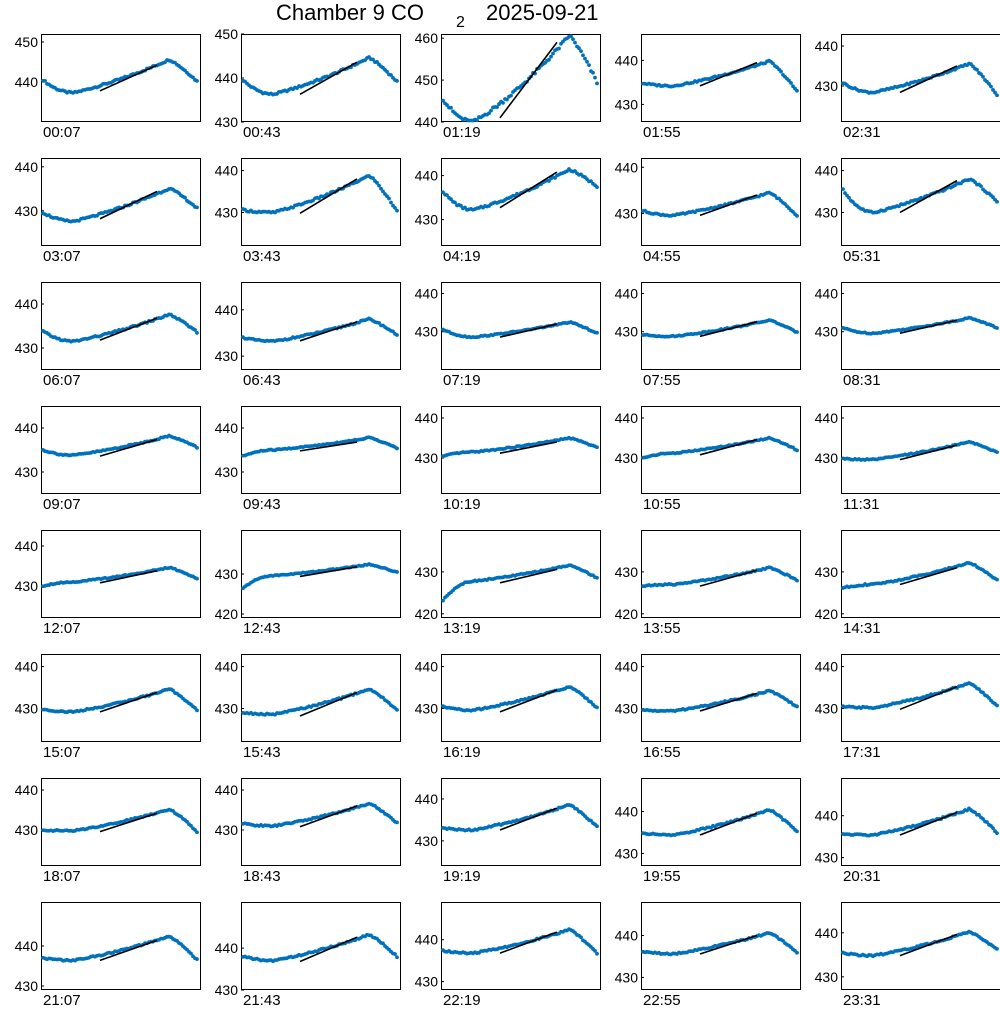 This screenshot has height=1014, width=1000. What do you see at coordinates (308, 462) in the screenshot?
I see `chamber-panel: 430 440 09:43` at bounding box center [308, 462].